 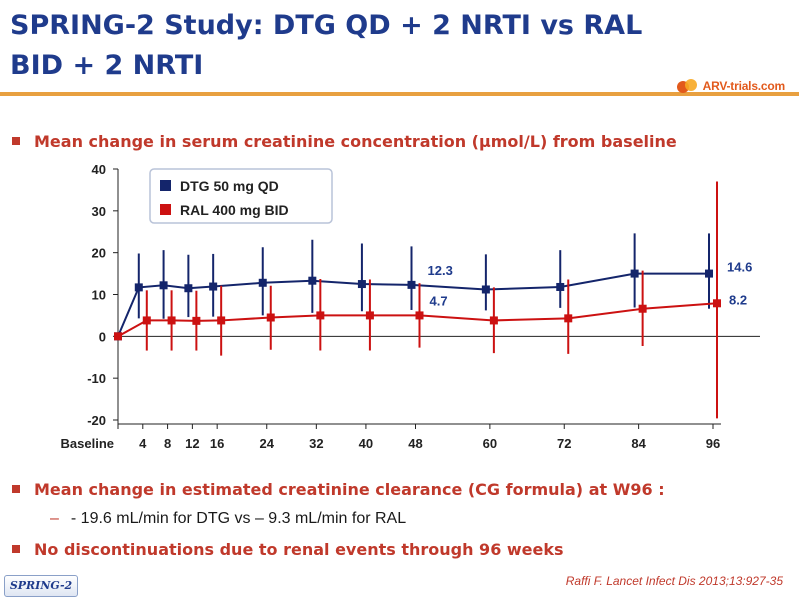 What do you see at coordinates (366, 443) in the screenshot?
I see `x-tick-label: 40` at bounding box center [366, 443].